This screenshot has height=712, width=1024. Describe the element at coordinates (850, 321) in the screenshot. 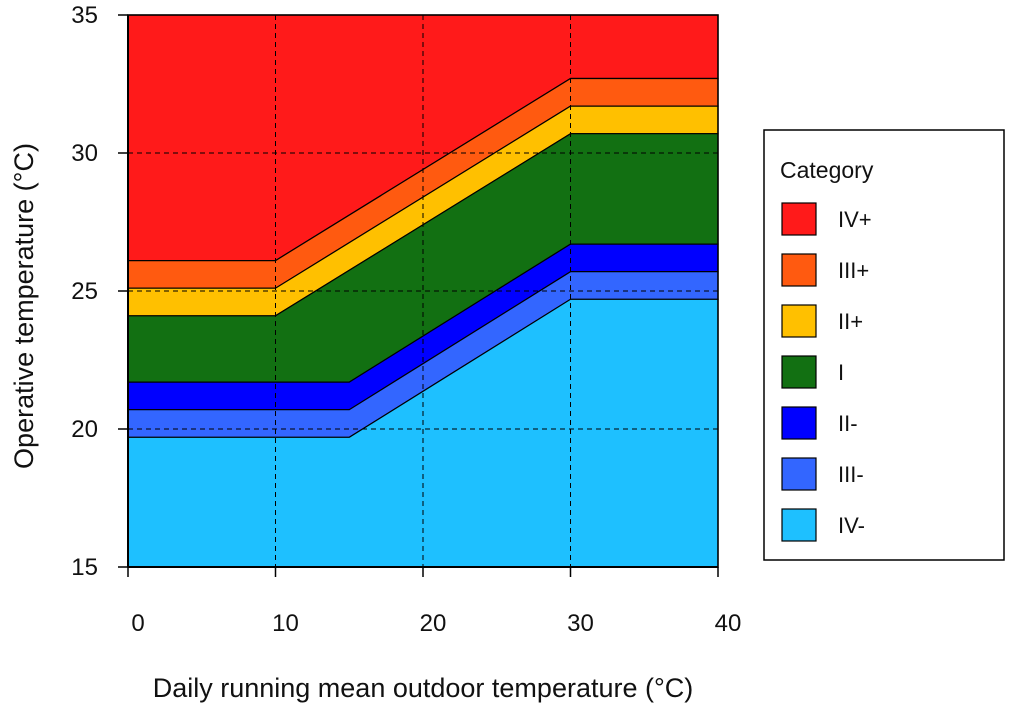

I see `legend-label-ii-plus: II+` at that location.